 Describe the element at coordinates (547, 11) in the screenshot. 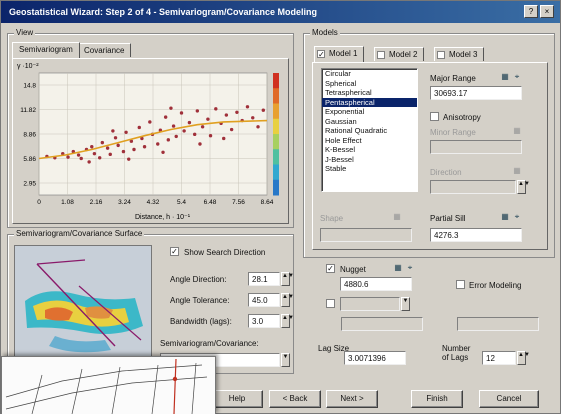

I see `close-title-button: ×` at that location.